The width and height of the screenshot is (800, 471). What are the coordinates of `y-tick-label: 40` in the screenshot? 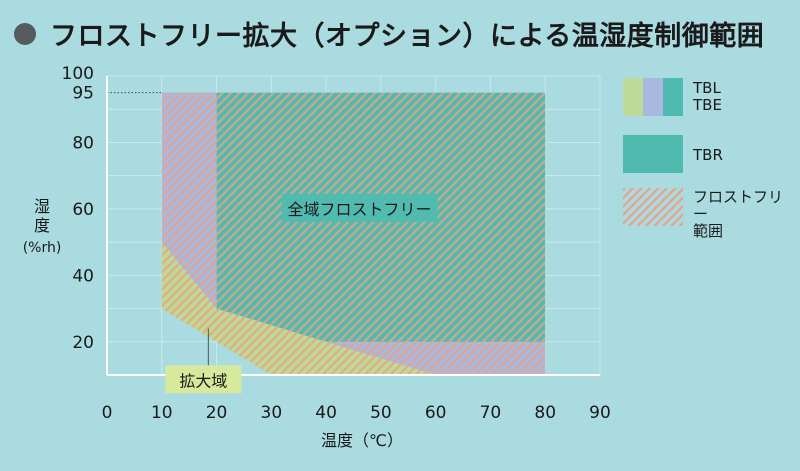 It's located at (83, 276).